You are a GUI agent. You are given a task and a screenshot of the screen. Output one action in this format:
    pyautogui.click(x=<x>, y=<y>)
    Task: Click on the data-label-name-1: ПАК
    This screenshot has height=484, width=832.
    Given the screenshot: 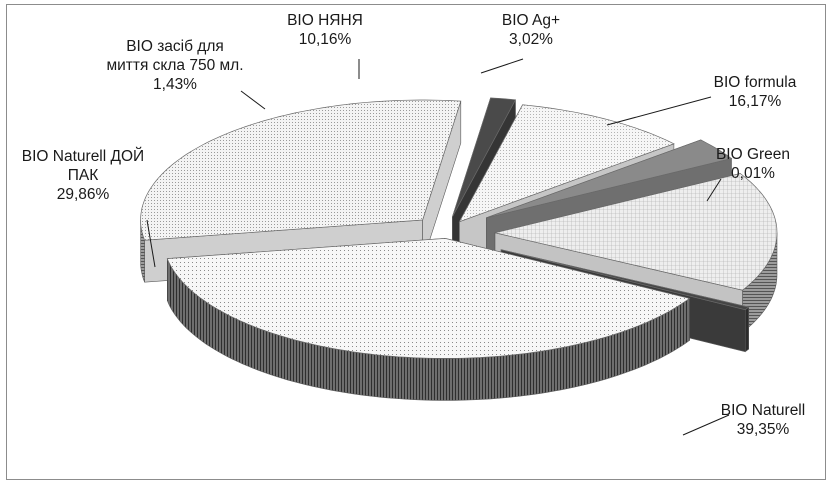 What is the action you would take?
    pyautogui.click(x=83, y=175)
    